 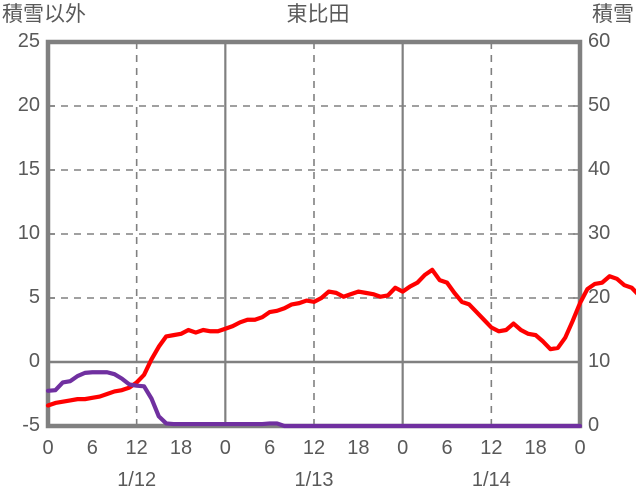 What do you see at coordinates (314, 480) in the screenshot?
I see `x-axis-day-label: 1/13` at bounding box center [314, 480].